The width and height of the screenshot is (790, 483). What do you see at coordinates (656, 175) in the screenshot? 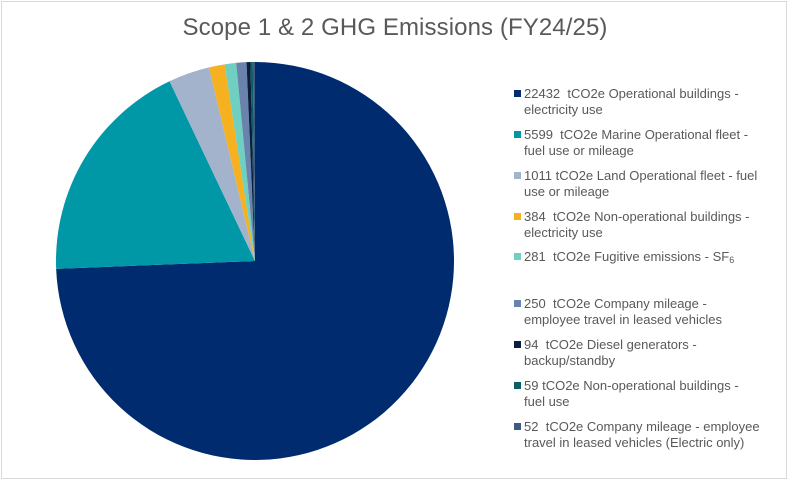
I see `legend-label: tCO2e Land Operational fleet - fuel` at bounding box center [656, 175].